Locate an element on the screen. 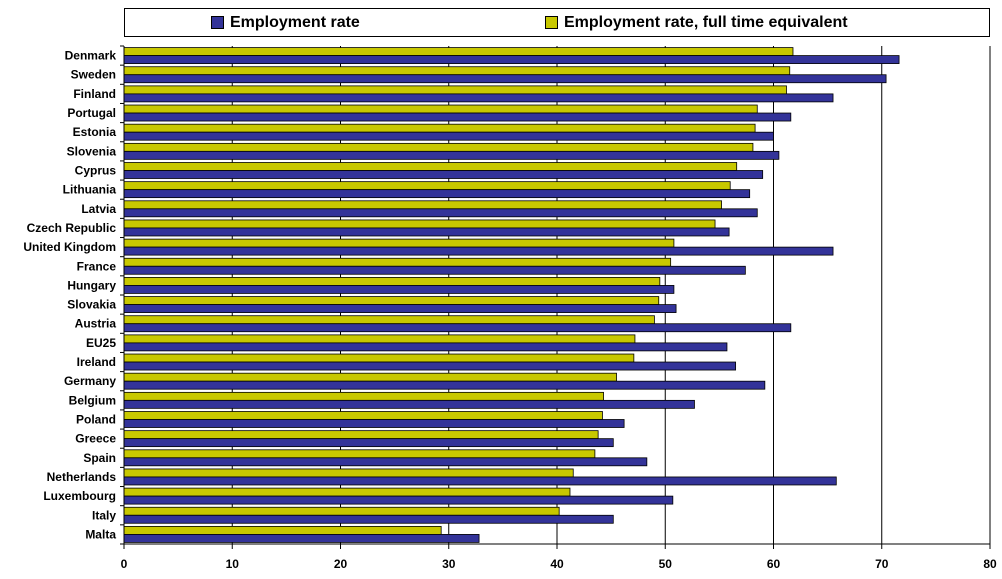  bar-luxembourg-fte is located at coordinates (347, 492).